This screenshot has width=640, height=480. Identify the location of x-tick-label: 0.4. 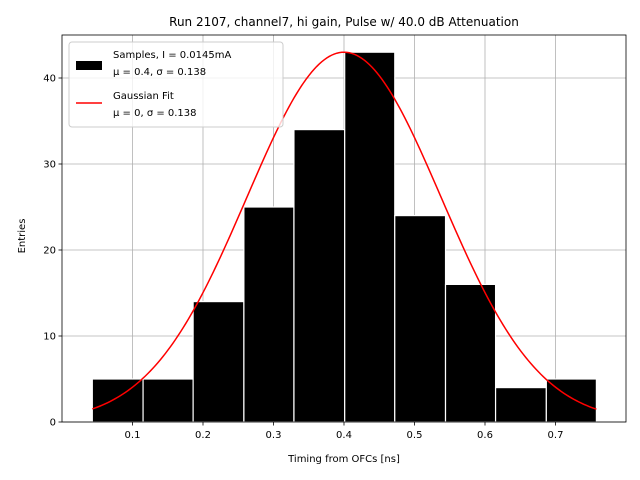
(344, 435).